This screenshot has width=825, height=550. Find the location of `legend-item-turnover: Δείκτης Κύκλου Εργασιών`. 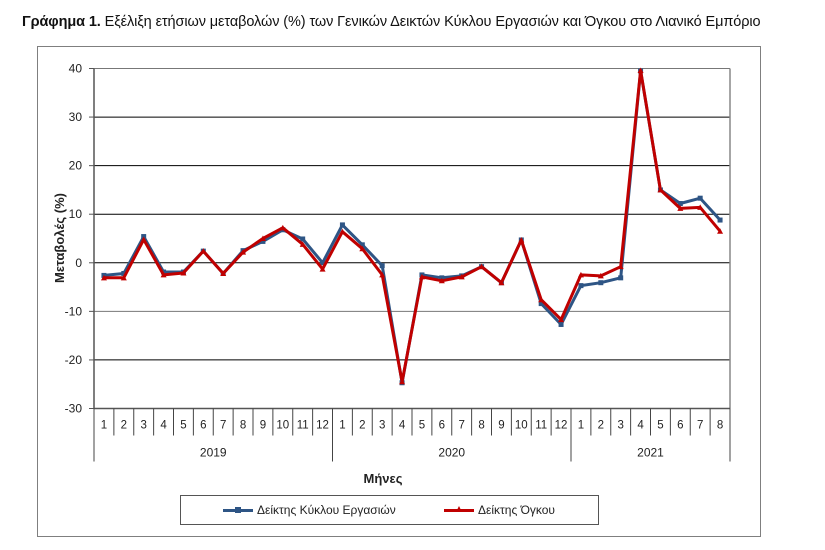

legend-item-turnover: Δείκτης Κύκλου Εργασιών is located at coordinates (309, 510).